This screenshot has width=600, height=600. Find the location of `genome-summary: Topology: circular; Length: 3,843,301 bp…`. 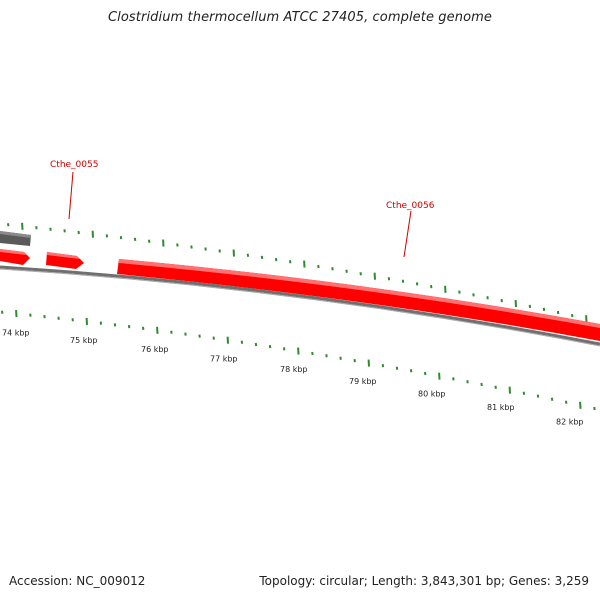

genome-summary: Topology: circular; Length: 3,843,301 bp… is located at coordinates (424, 581).